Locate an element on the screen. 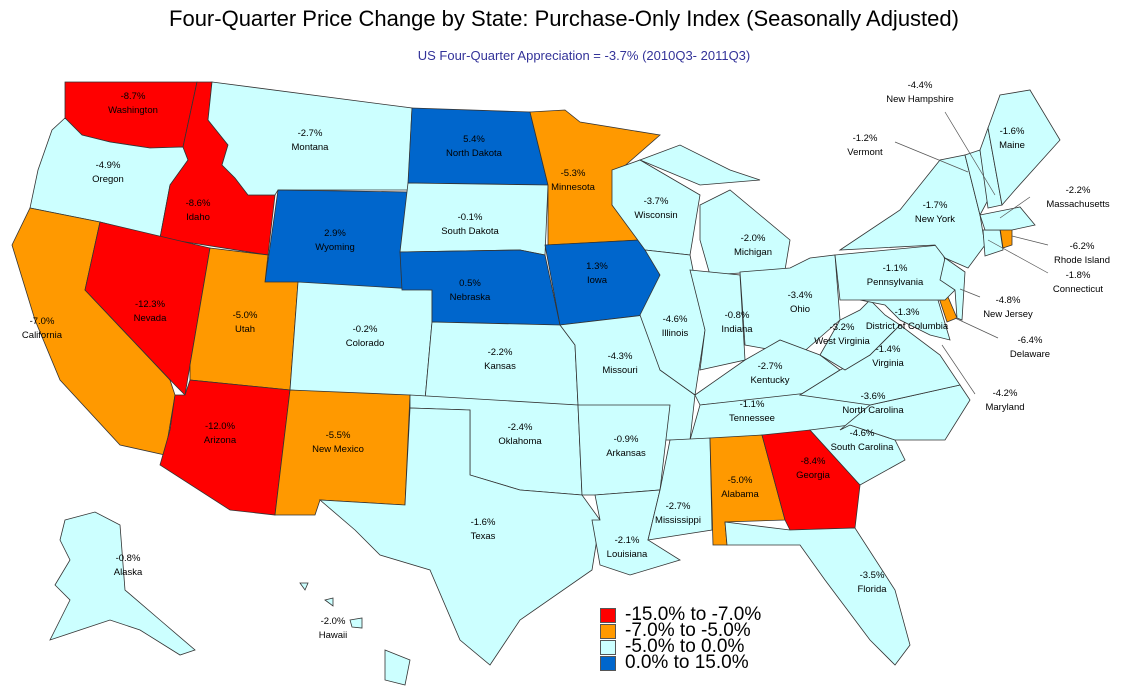 This screenshot has width=1128, height=700. state-value-west-virginia: -3.2% is located at coordinates (842, 327).